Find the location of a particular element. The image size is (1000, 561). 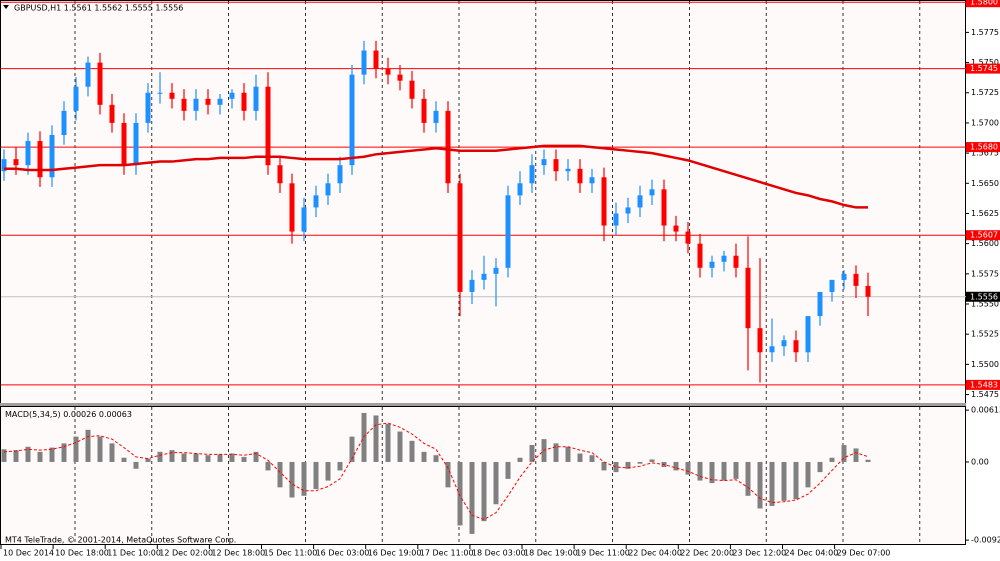

level-label: 1.5607 is located at coordinates (984, 235).